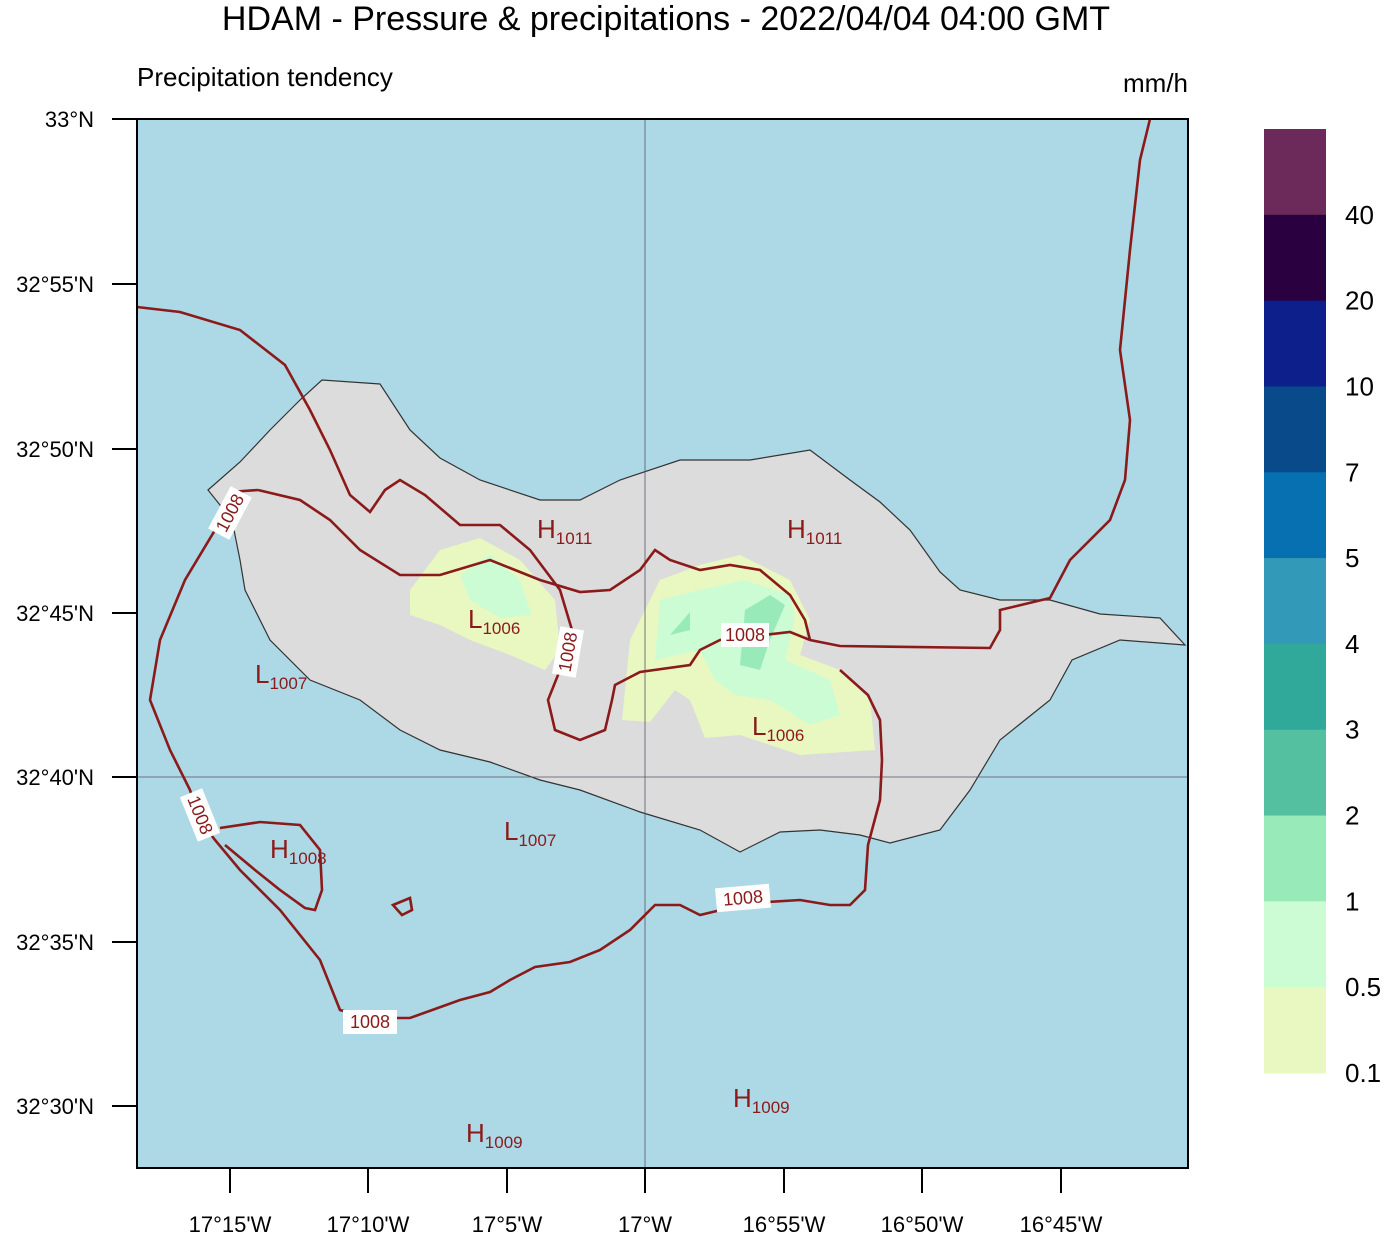 The height and width of the screenshot is (1234, 1386). Describe the element at coordinates (368, 1223) in the screenshot. I see `lon-label: 17°10'W` at that location.